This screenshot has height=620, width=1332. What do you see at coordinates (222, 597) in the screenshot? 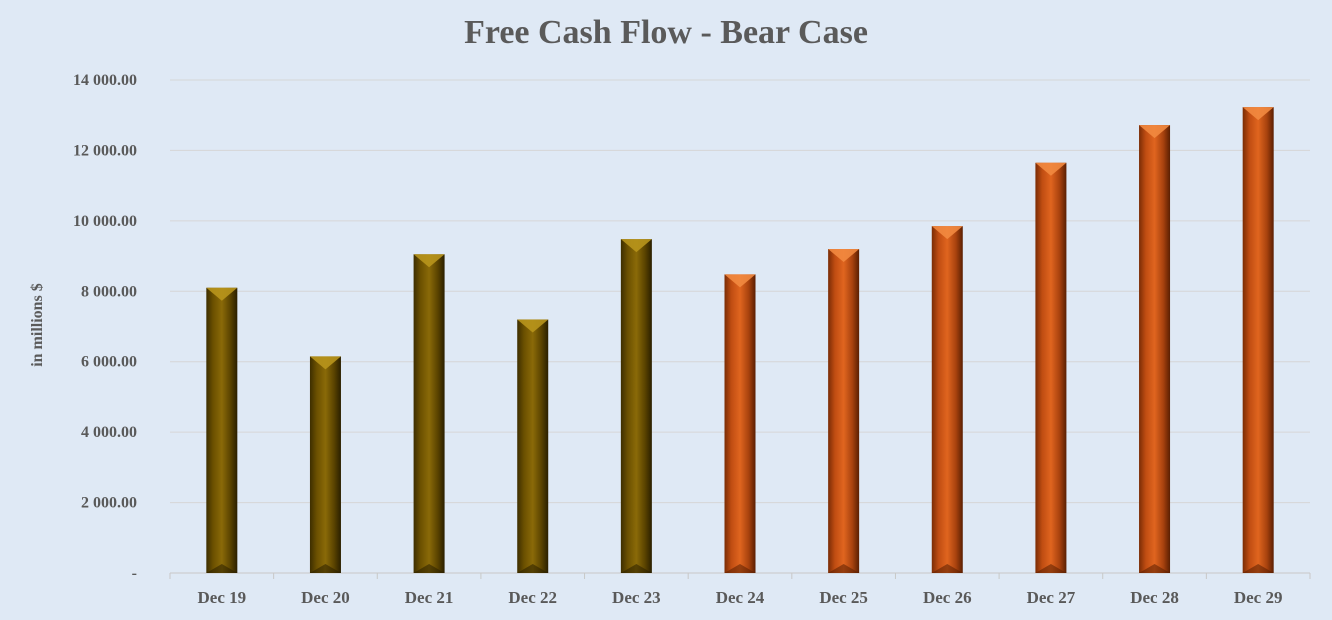
I see `x-tick-label: Dec 19` at bounding box center [222, 597].